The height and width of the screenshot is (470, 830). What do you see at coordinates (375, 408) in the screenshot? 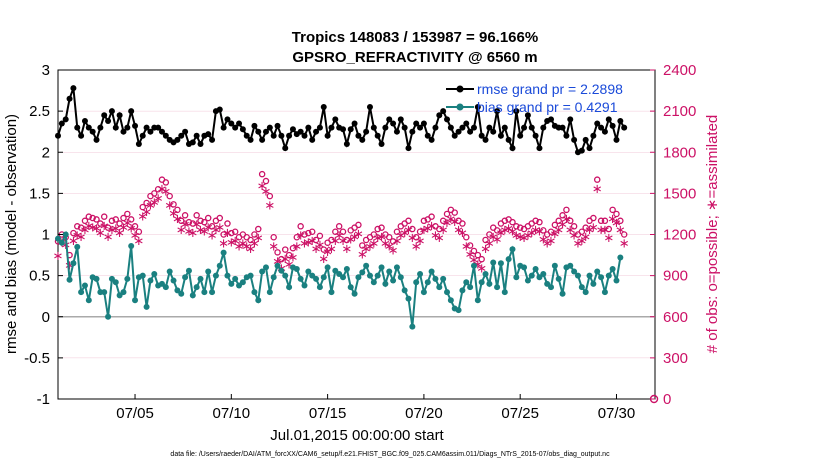
I see `x-axis-ticks: 07/05 07/10 07/15 07/20 07/25 07/30` at bounding box center [375, 408].